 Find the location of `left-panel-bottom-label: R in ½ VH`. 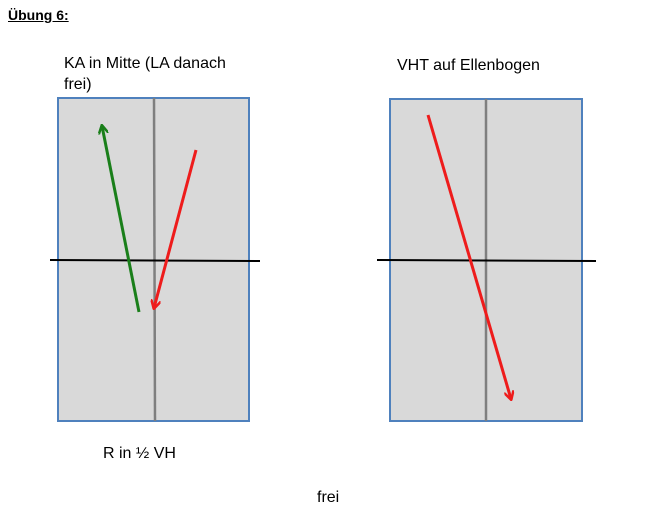

left-panel-bottom-label: R in ½ VH is located at coordinates (139, 453).